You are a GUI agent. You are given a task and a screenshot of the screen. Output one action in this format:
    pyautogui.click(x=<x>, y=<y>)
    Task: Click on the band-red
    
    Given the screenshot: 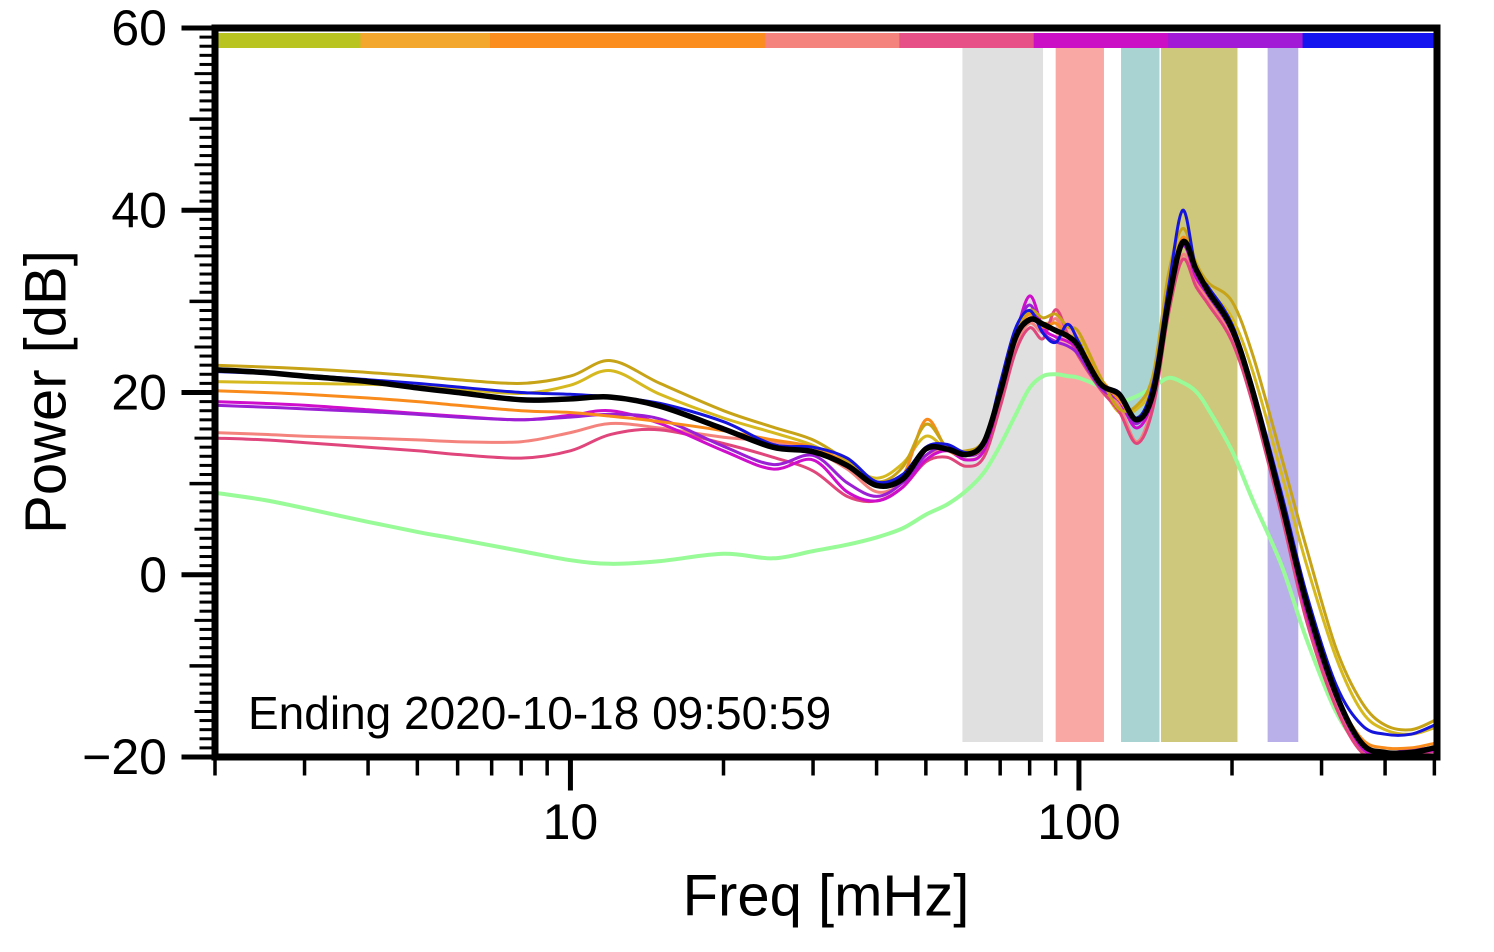 What is the action you would take?
    pyautogui.click(x=1079, y=395)
    